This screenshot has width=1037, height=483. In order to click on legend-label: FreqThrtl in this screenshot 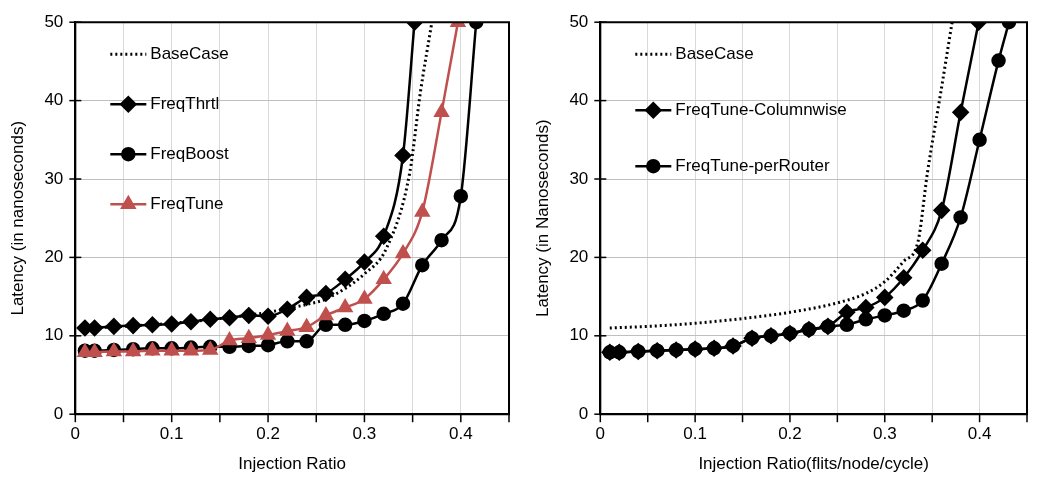, I will do `click(185, 103)`.